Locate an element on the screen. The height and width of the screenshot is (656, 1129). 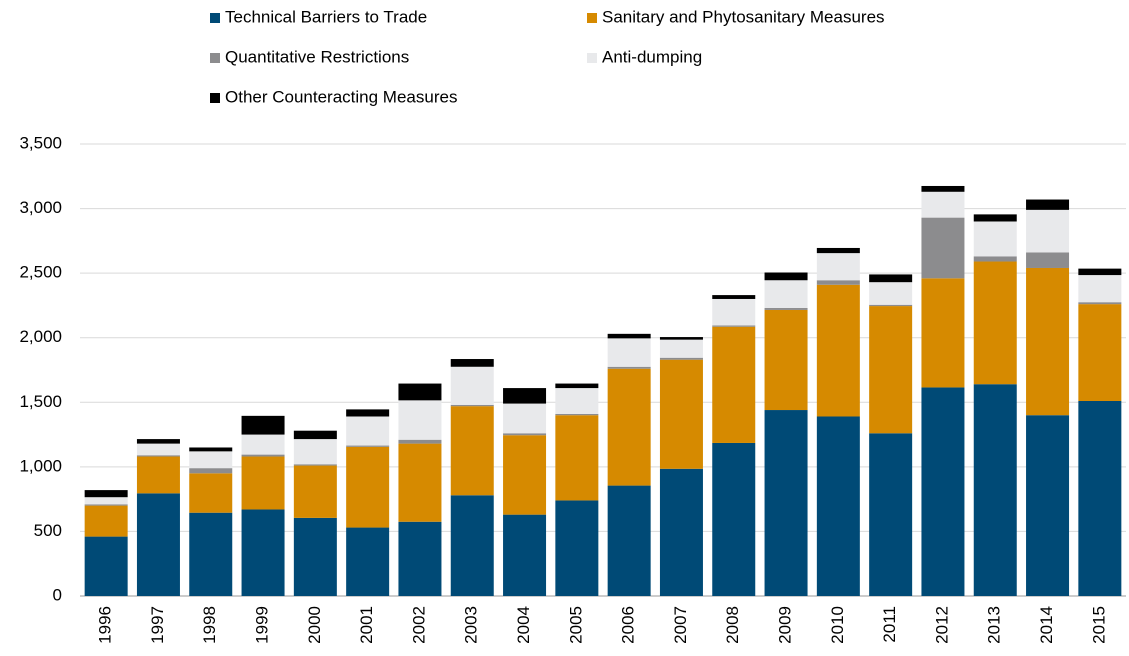
y-tick-label: 3,000 is located at coordinates (40, 207).